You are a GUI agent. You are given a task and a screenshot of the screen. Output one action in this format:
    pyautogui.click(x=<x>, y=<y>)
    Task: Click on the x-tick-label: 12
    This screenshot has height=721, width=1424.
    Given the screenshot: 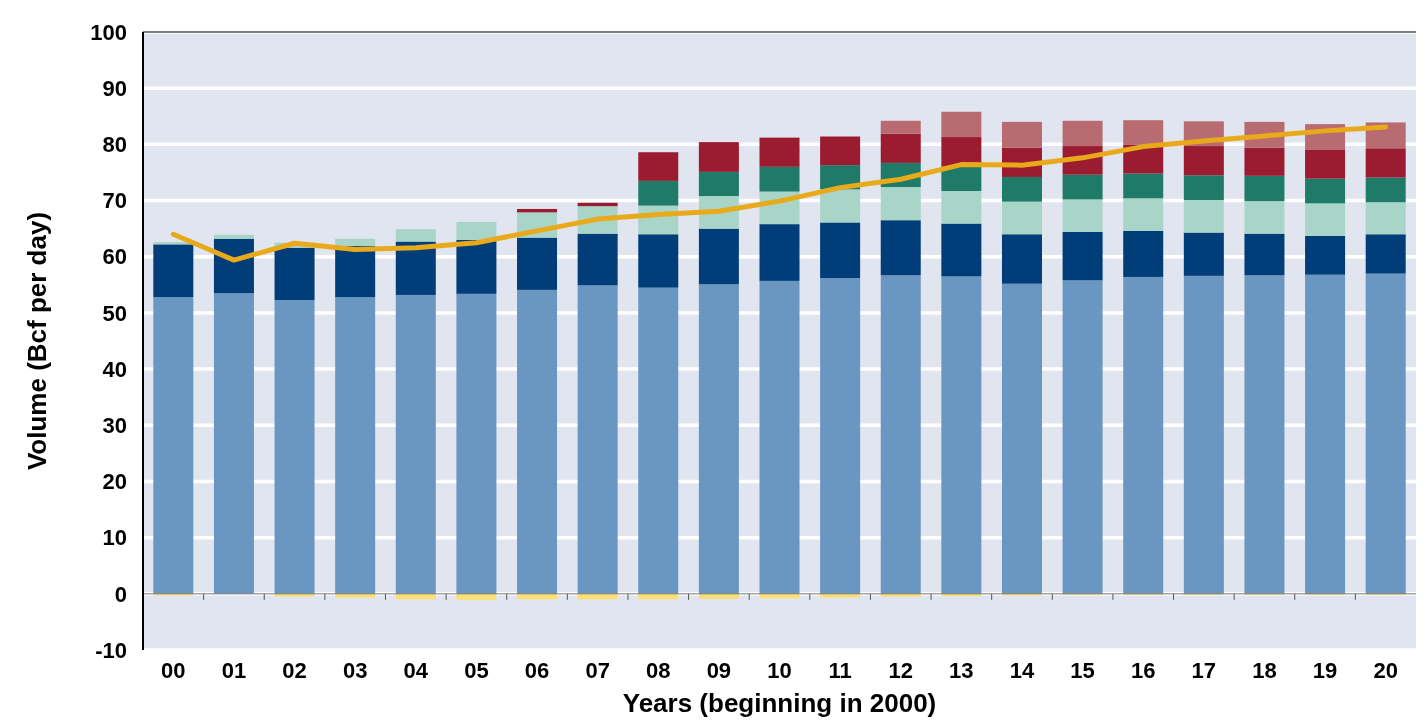 What is the action you would take?
    pyautogui.click(x=900, y=670)
    